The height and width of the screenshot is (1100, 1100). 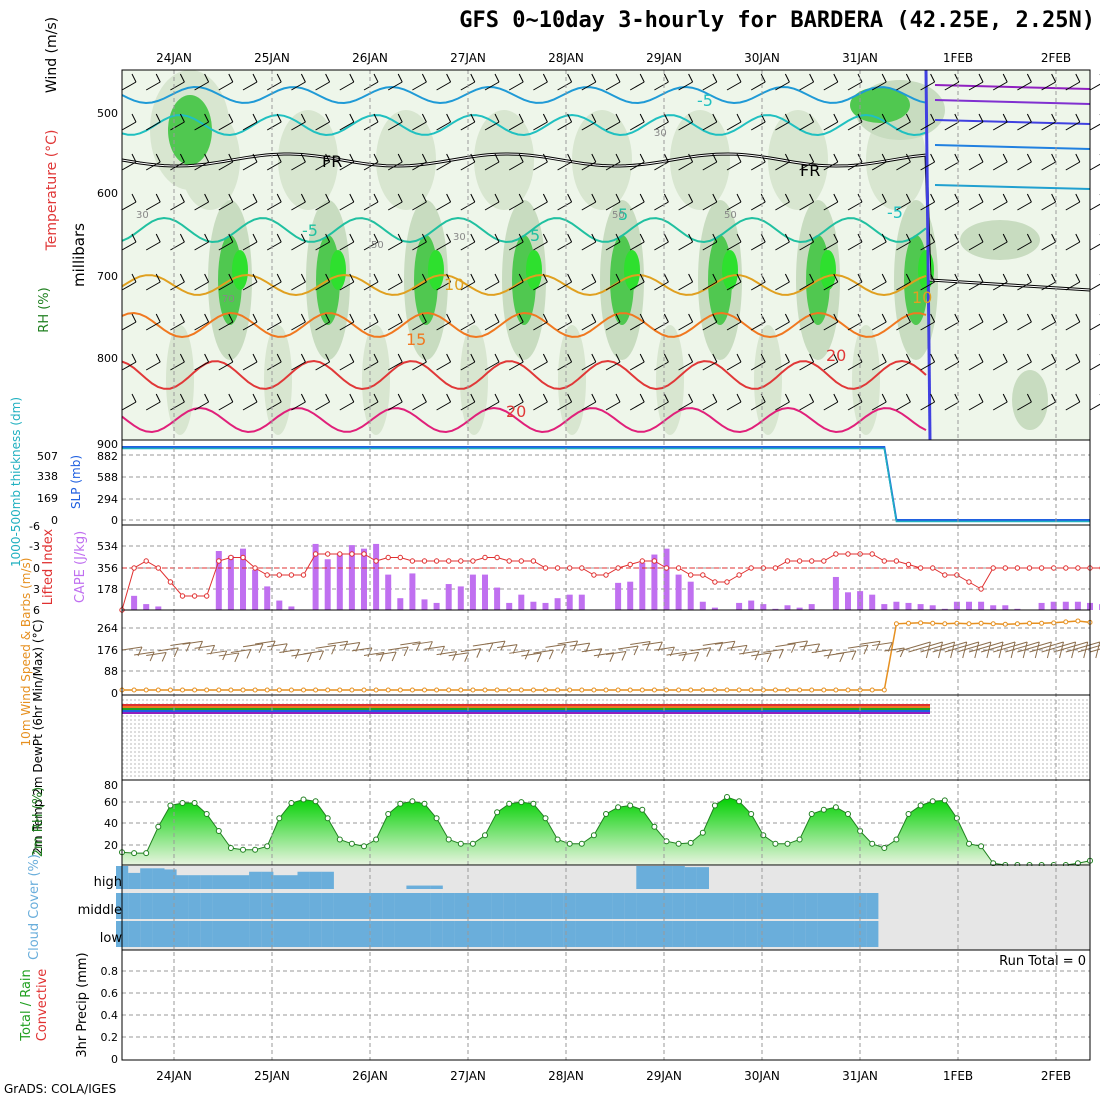 What do you see at coordinates (16, 482) in the screenshot?
I see `ylabel-thickness: 1000-500mb thickness (dm)` at bounding box center [16, 482].